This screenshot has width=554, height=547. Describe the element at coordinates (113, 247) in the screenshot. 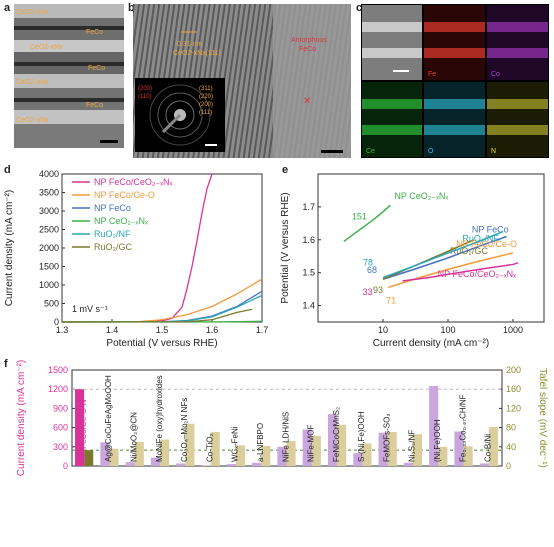

I see `legend-label-5: RuO₂/GC` at that location.